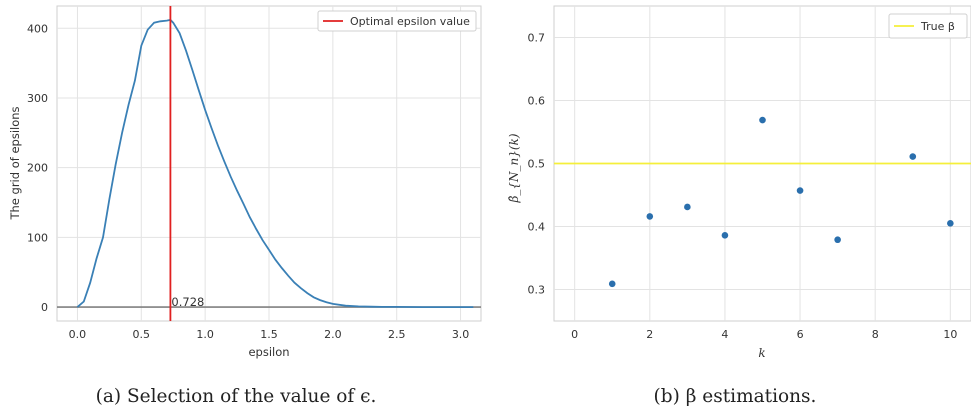 The image size is (971, 412). Describe the element at coordinates (537, 164) in the screenshot. I see `y-tick-label: 0.5` at that location.